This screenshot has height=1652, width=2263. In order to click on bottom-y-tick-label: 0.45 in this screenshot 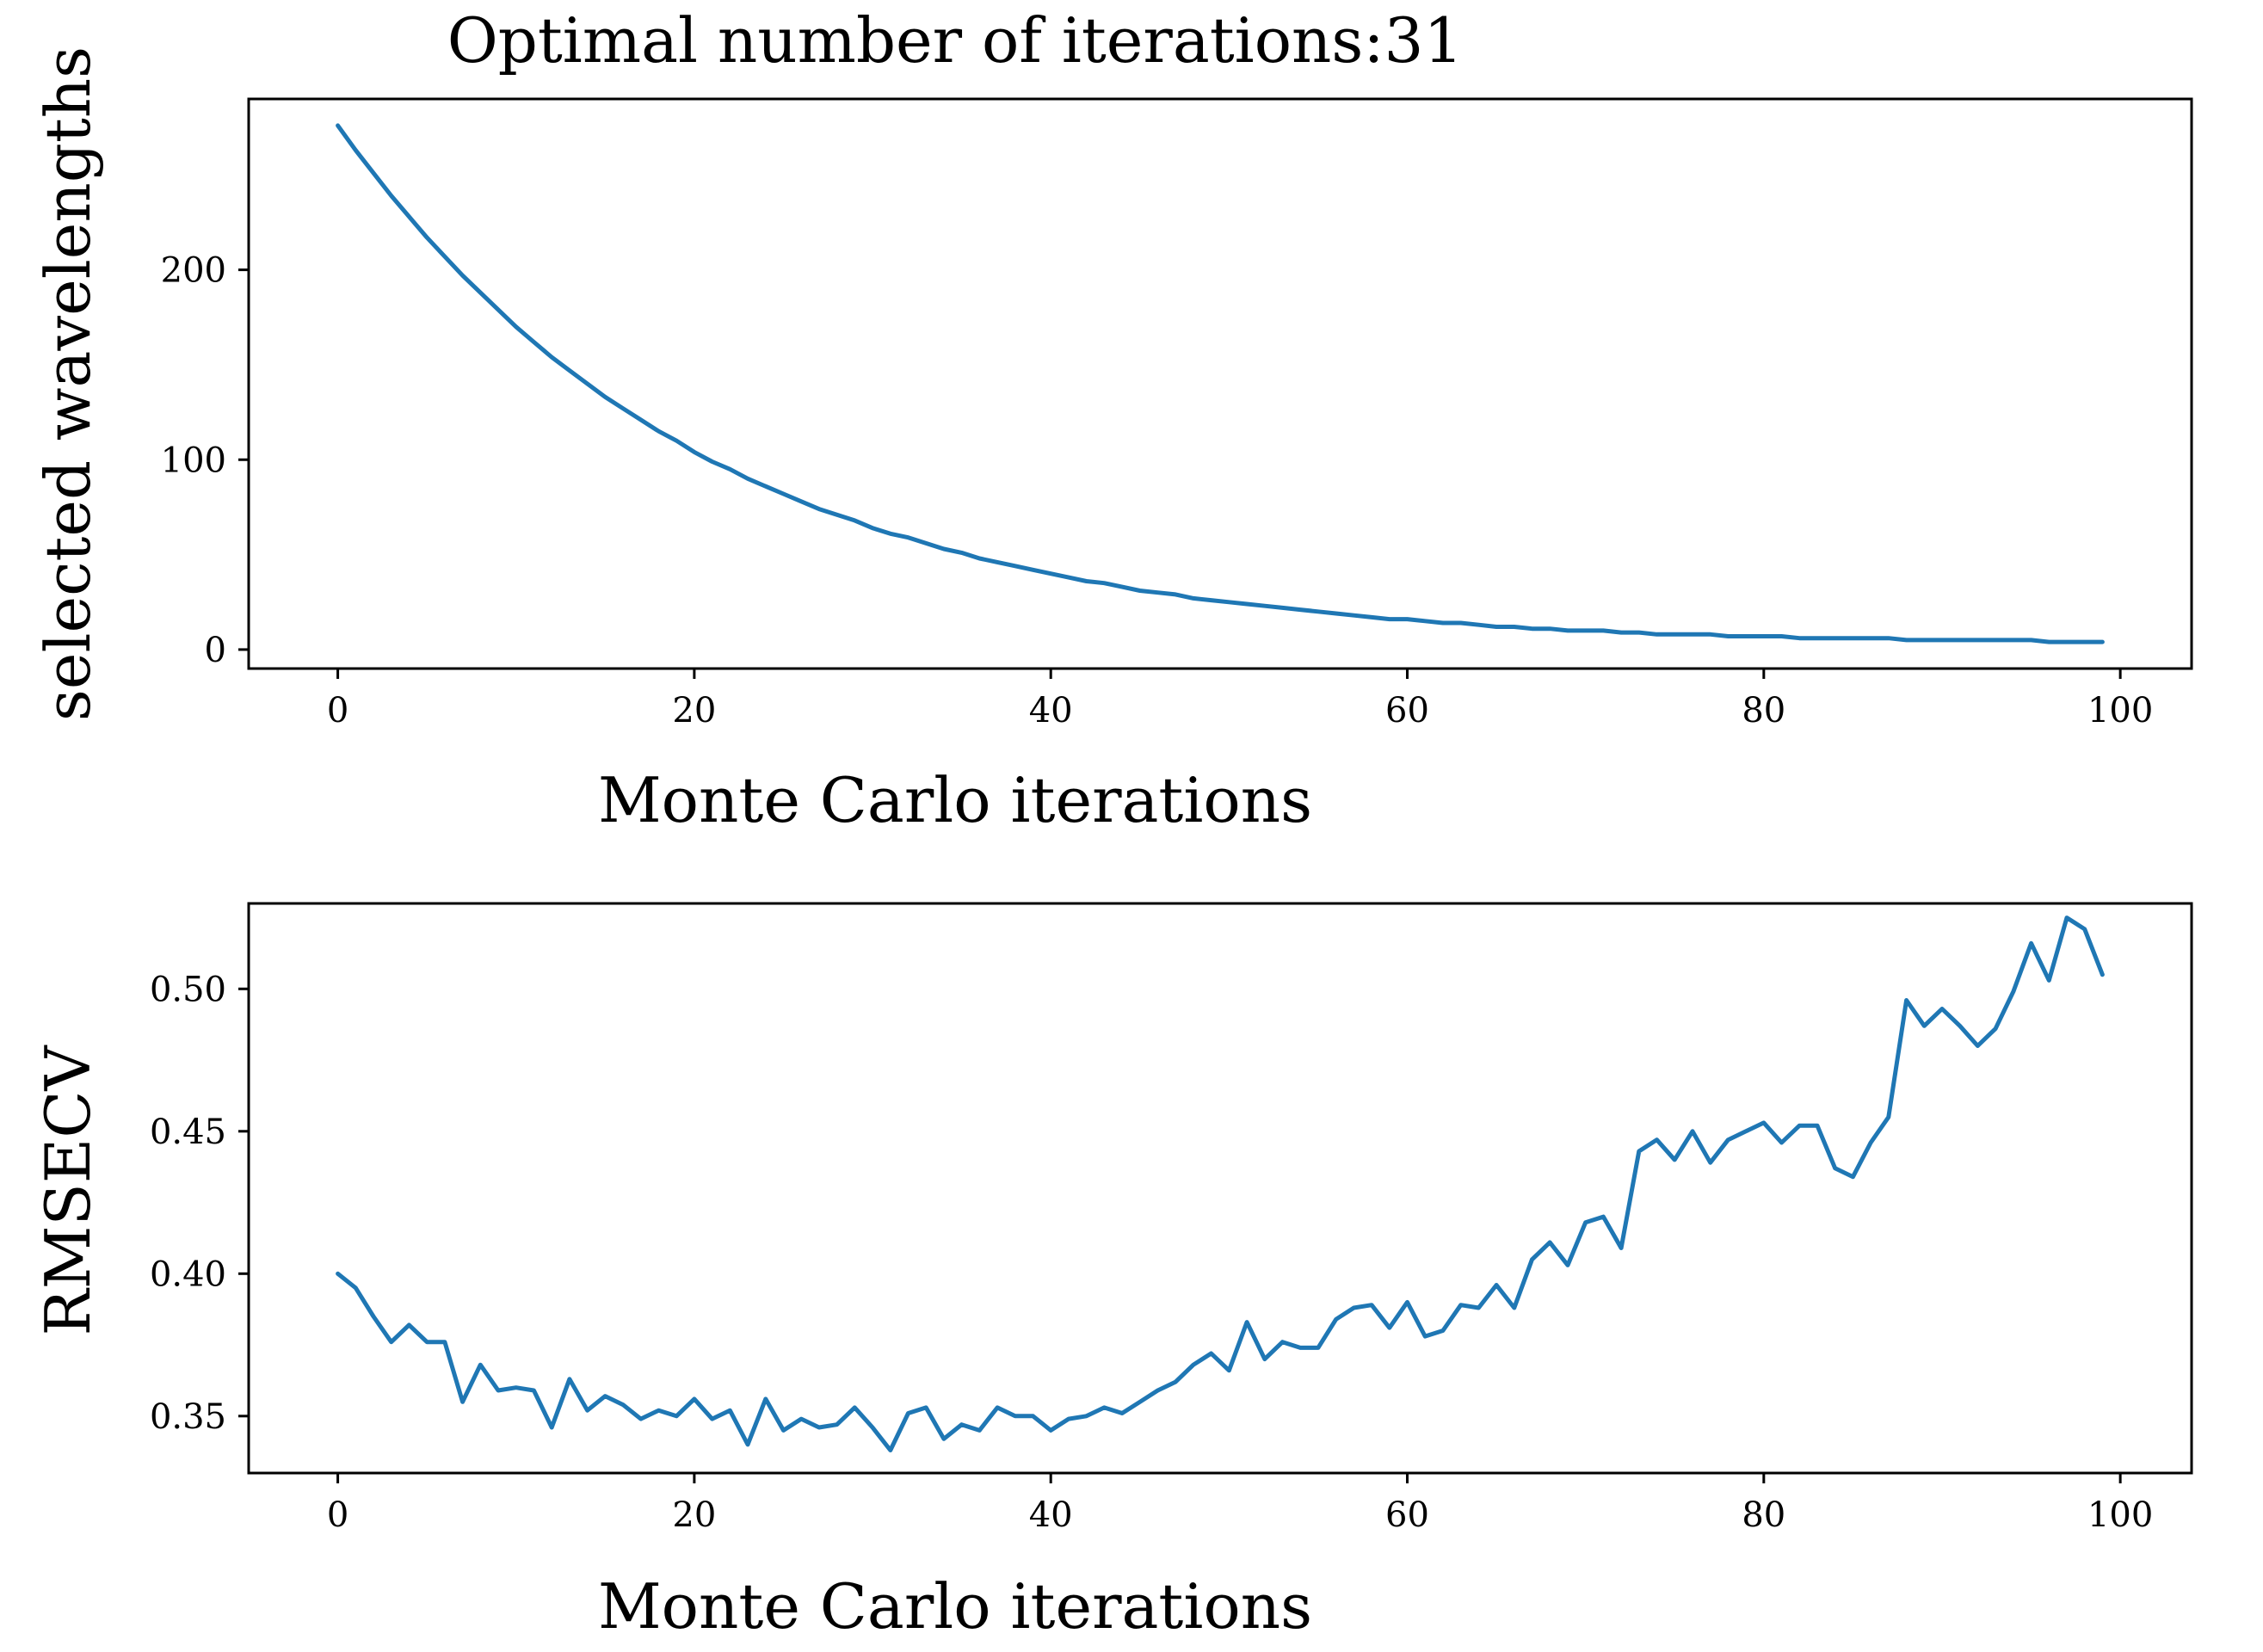, I will do `click(188, 1132)`.